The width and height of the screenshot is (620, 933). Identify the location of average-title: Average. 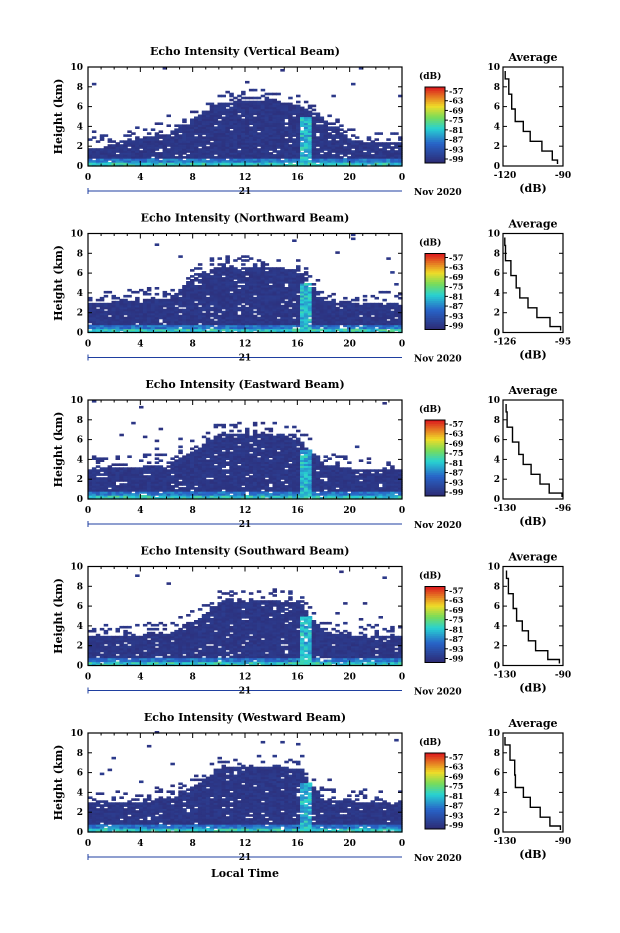
(532, 57).